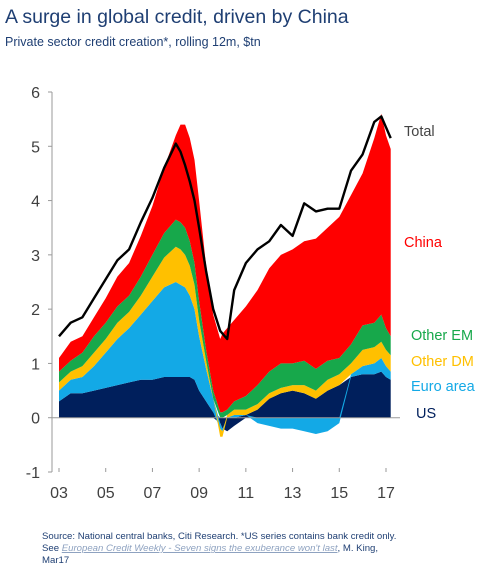  Describe the element at coordinates (35, 364) in the screenshot. I see `y-tick-label: 1` at that location.